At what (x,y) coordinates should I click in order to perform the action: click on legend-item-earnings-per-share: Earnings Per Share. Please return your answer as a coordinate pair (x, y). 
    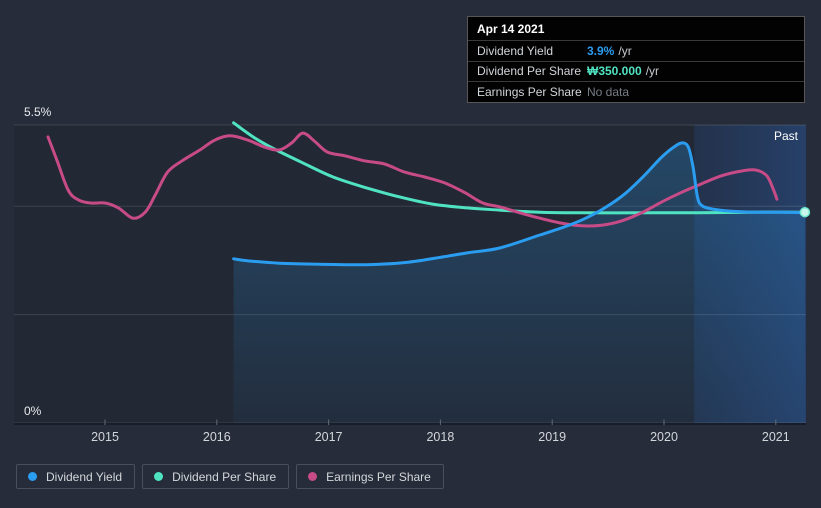
    Looking at the image, I should click on (370, 476).